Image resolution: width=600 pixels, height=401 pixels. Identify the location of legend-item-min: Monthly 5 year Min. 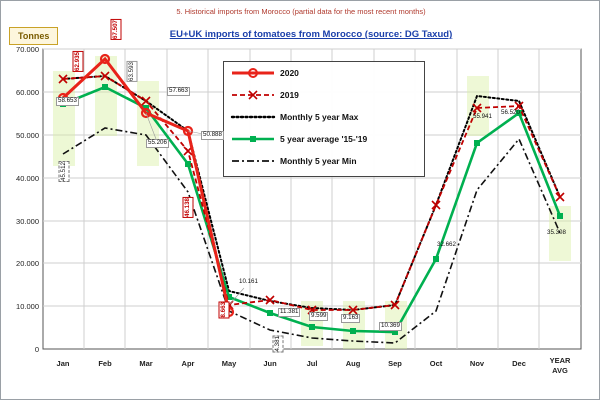
(324, 161).